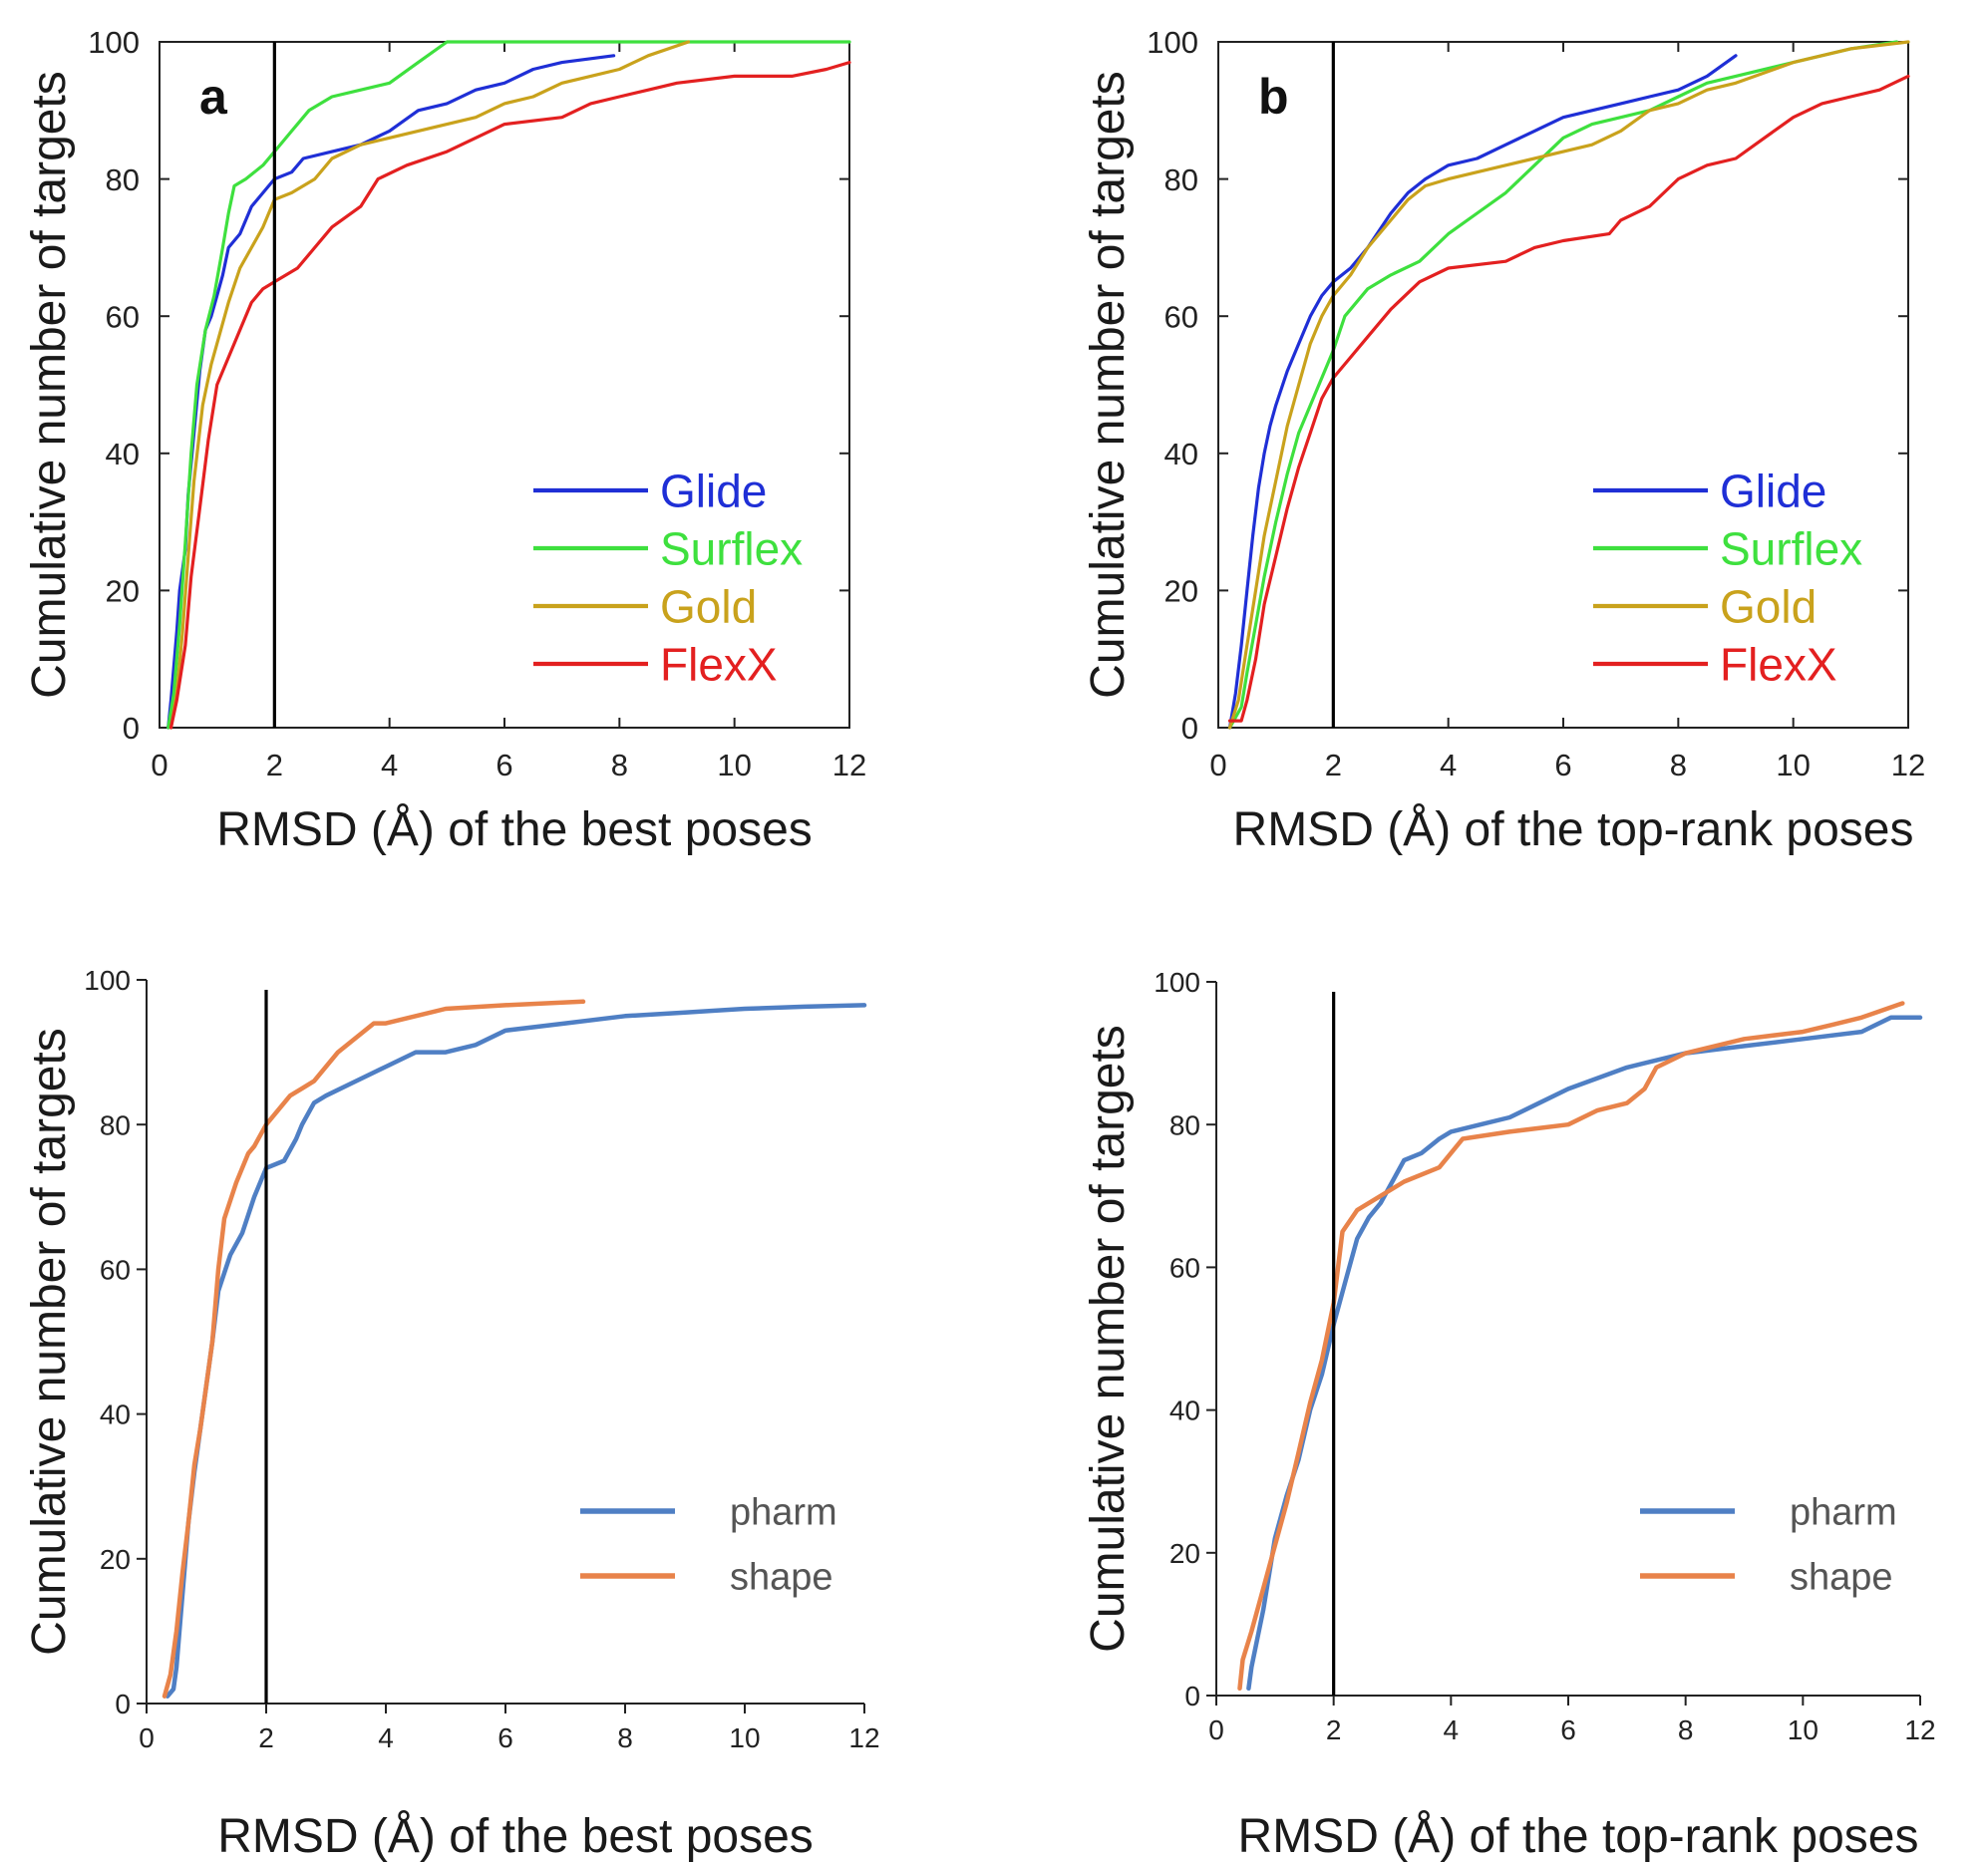 This screenshot has width=1988, height=1864. Describe the element at coordinates (1273, 97) in the screenshot. I see `panel-label: b` at that location.